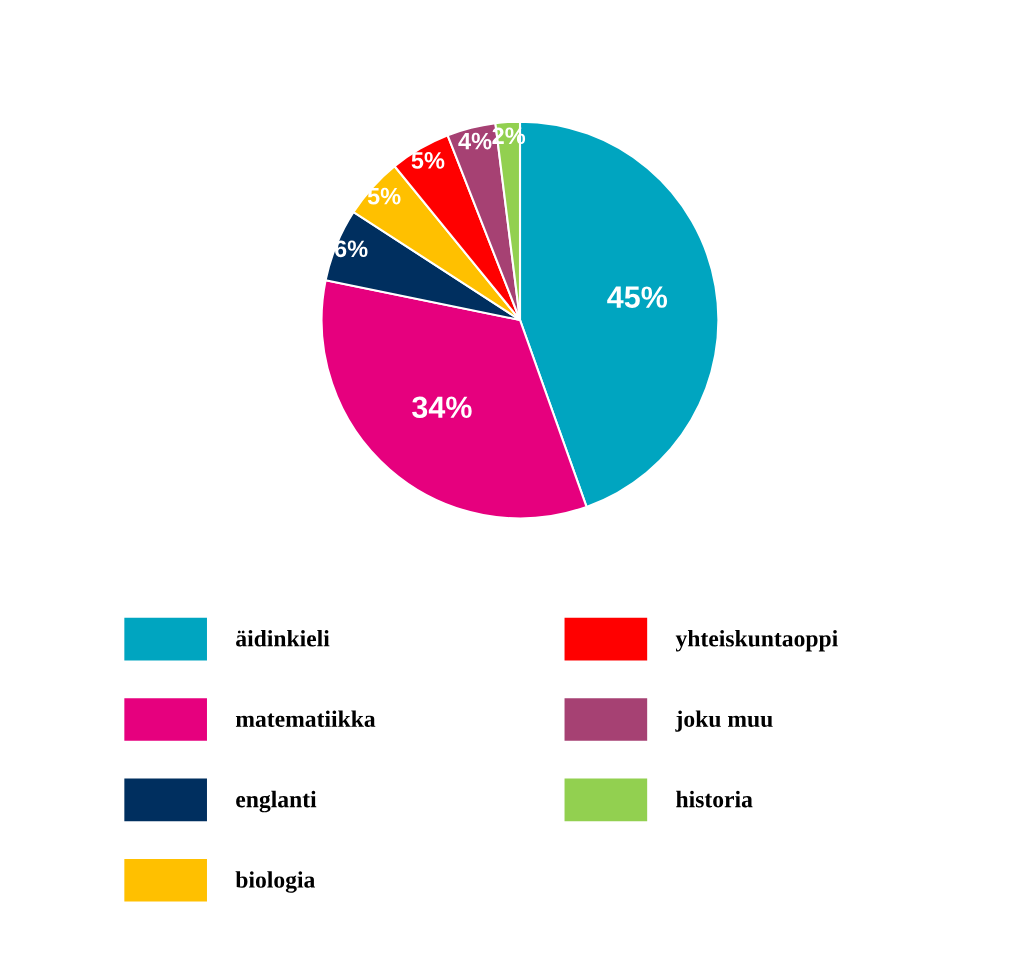 The height and width of the screenshot is (970, 1024). I want to click on data-label: 34%, so click(442, 407).